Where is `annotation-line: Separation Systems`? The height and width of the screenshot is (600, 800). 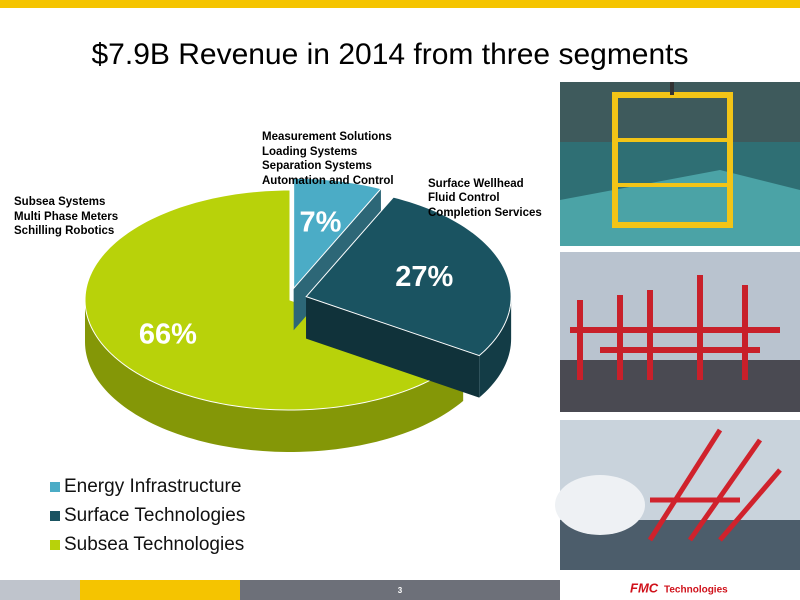 annotation-line: Separation Systems is located at coordinates (317, 166).